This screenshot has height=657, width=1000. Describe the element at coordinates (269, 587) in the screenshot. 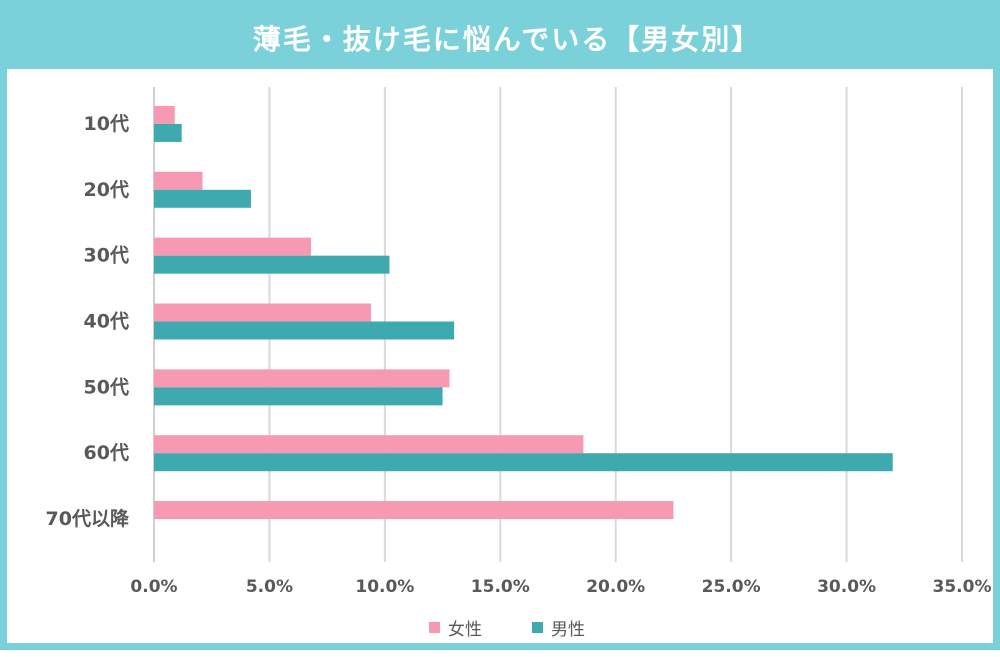

I see `x-tick-label: 5.0%` at that location.